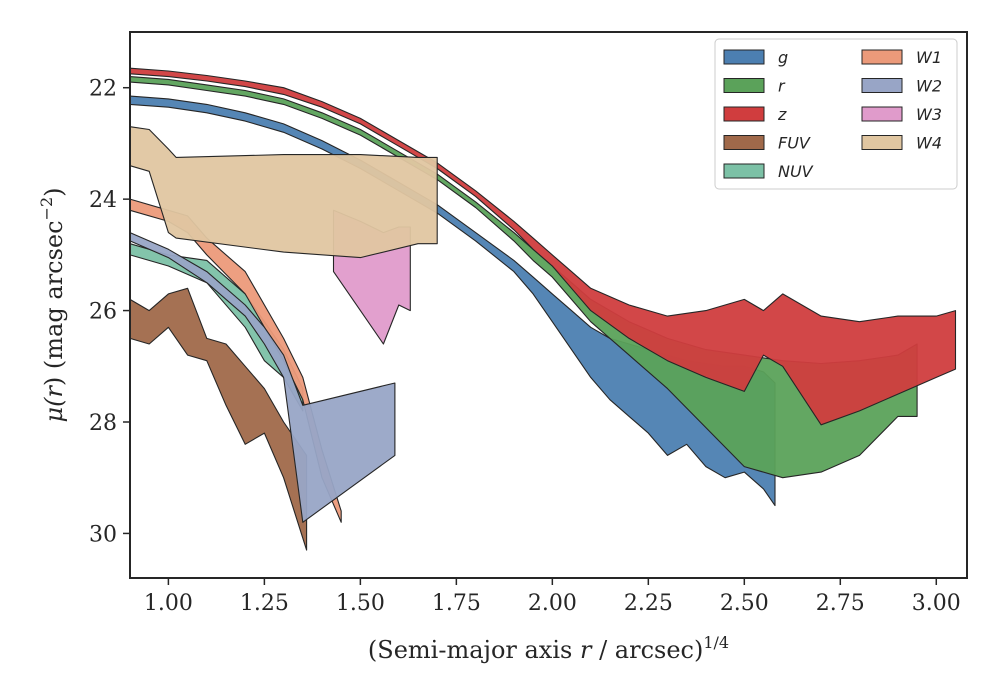  I want to click on legend-label-z: z, so click(782, 114).